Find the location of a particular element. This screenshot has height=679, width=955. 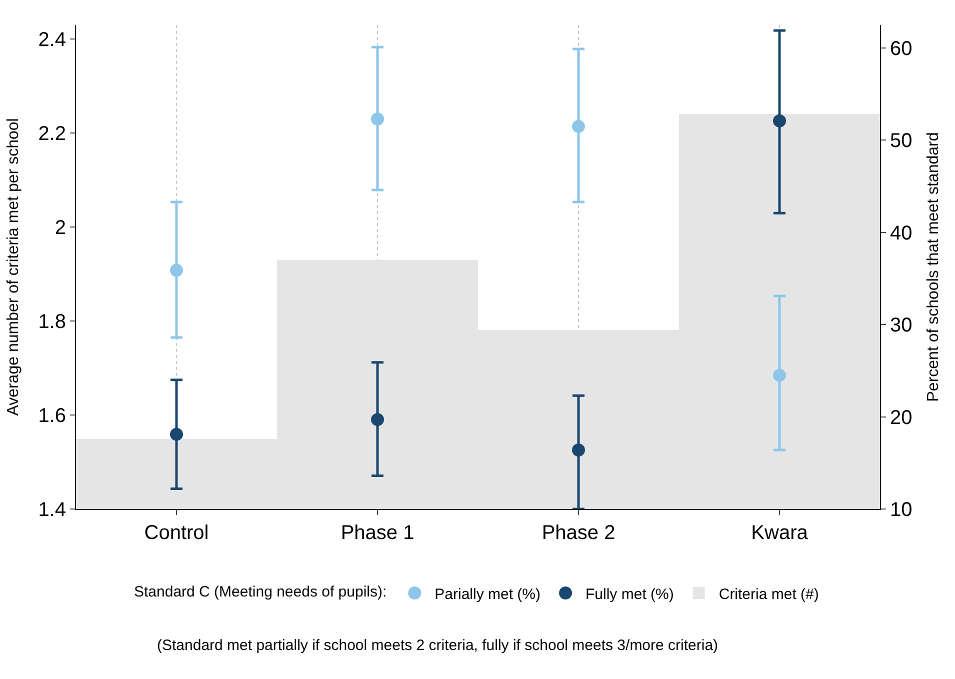

y-tick-label: 2.2 is located at coordinates (52, 134).